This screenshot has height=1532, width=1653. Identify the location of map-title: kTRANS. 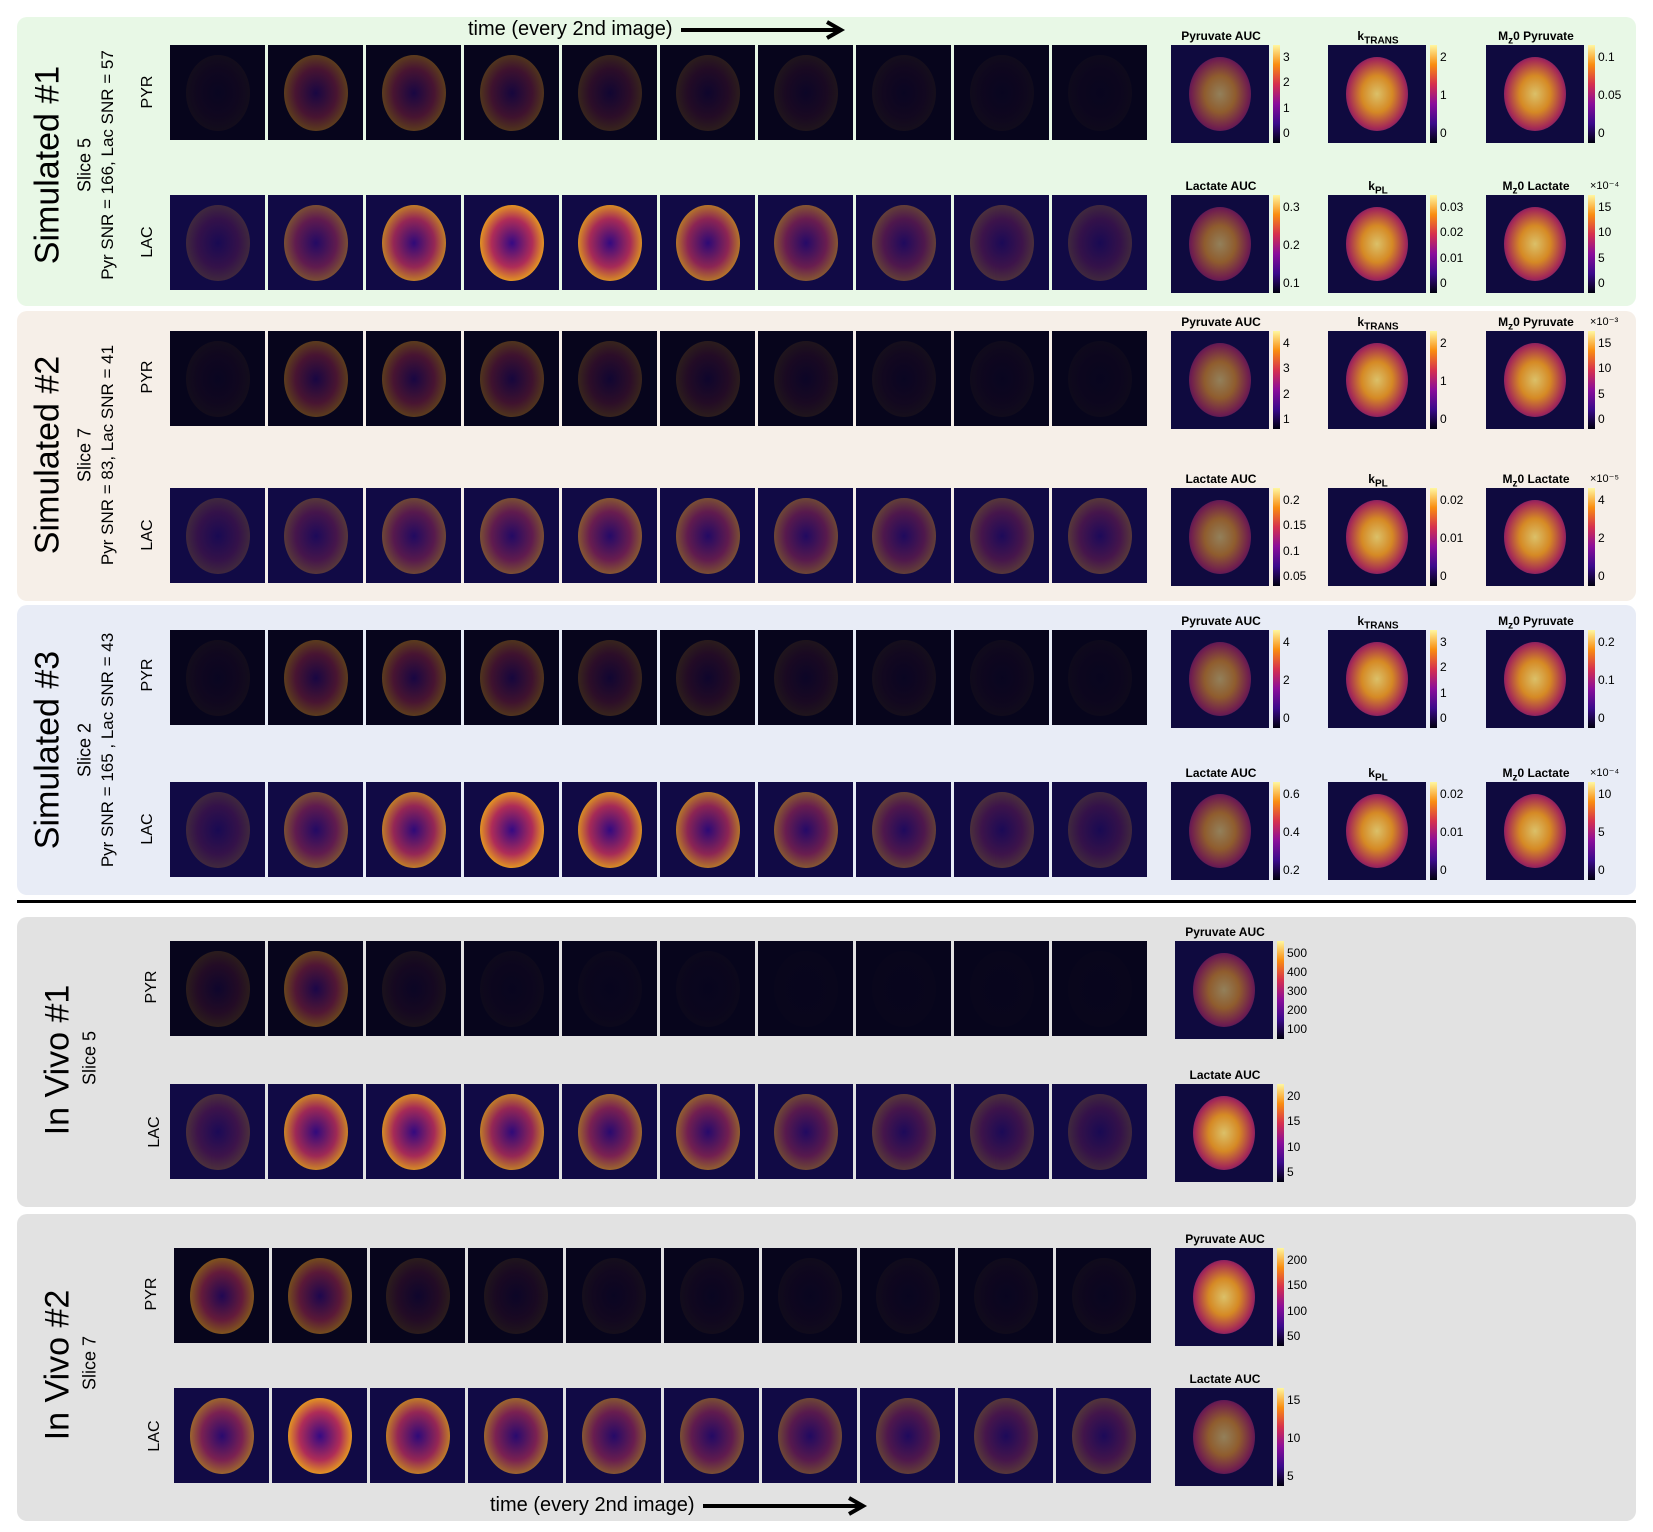
(1378, 323).